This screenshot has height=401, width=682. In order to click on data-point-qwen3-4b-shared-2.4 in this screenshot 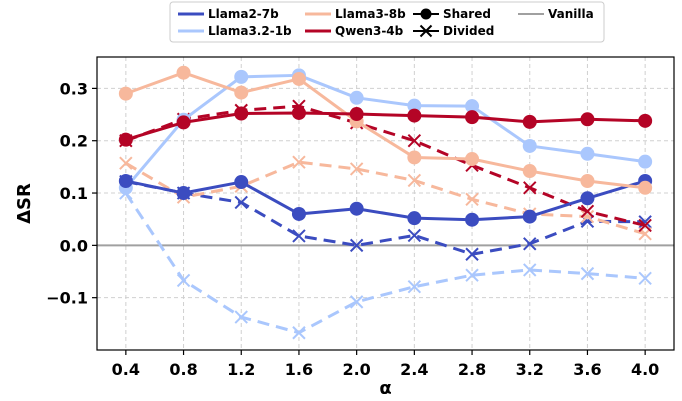, I will do `click(414, 115)`.